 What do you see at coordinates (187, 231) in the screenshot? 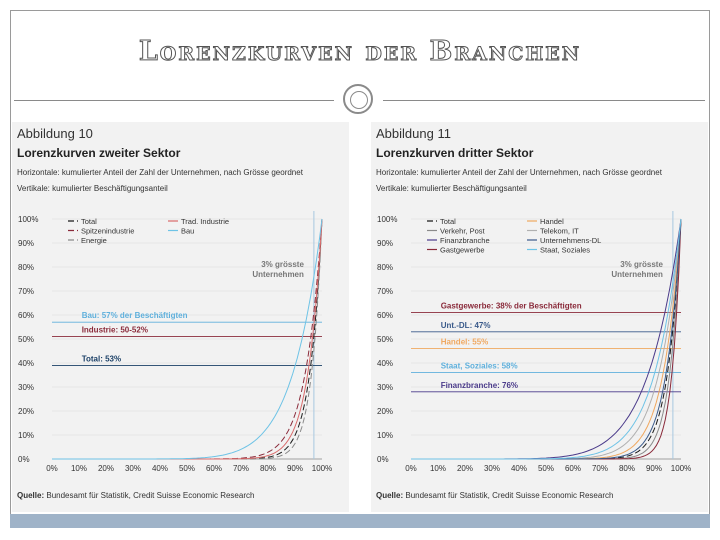
I see `legend-label: Bau` at bounding box center [187, 231].